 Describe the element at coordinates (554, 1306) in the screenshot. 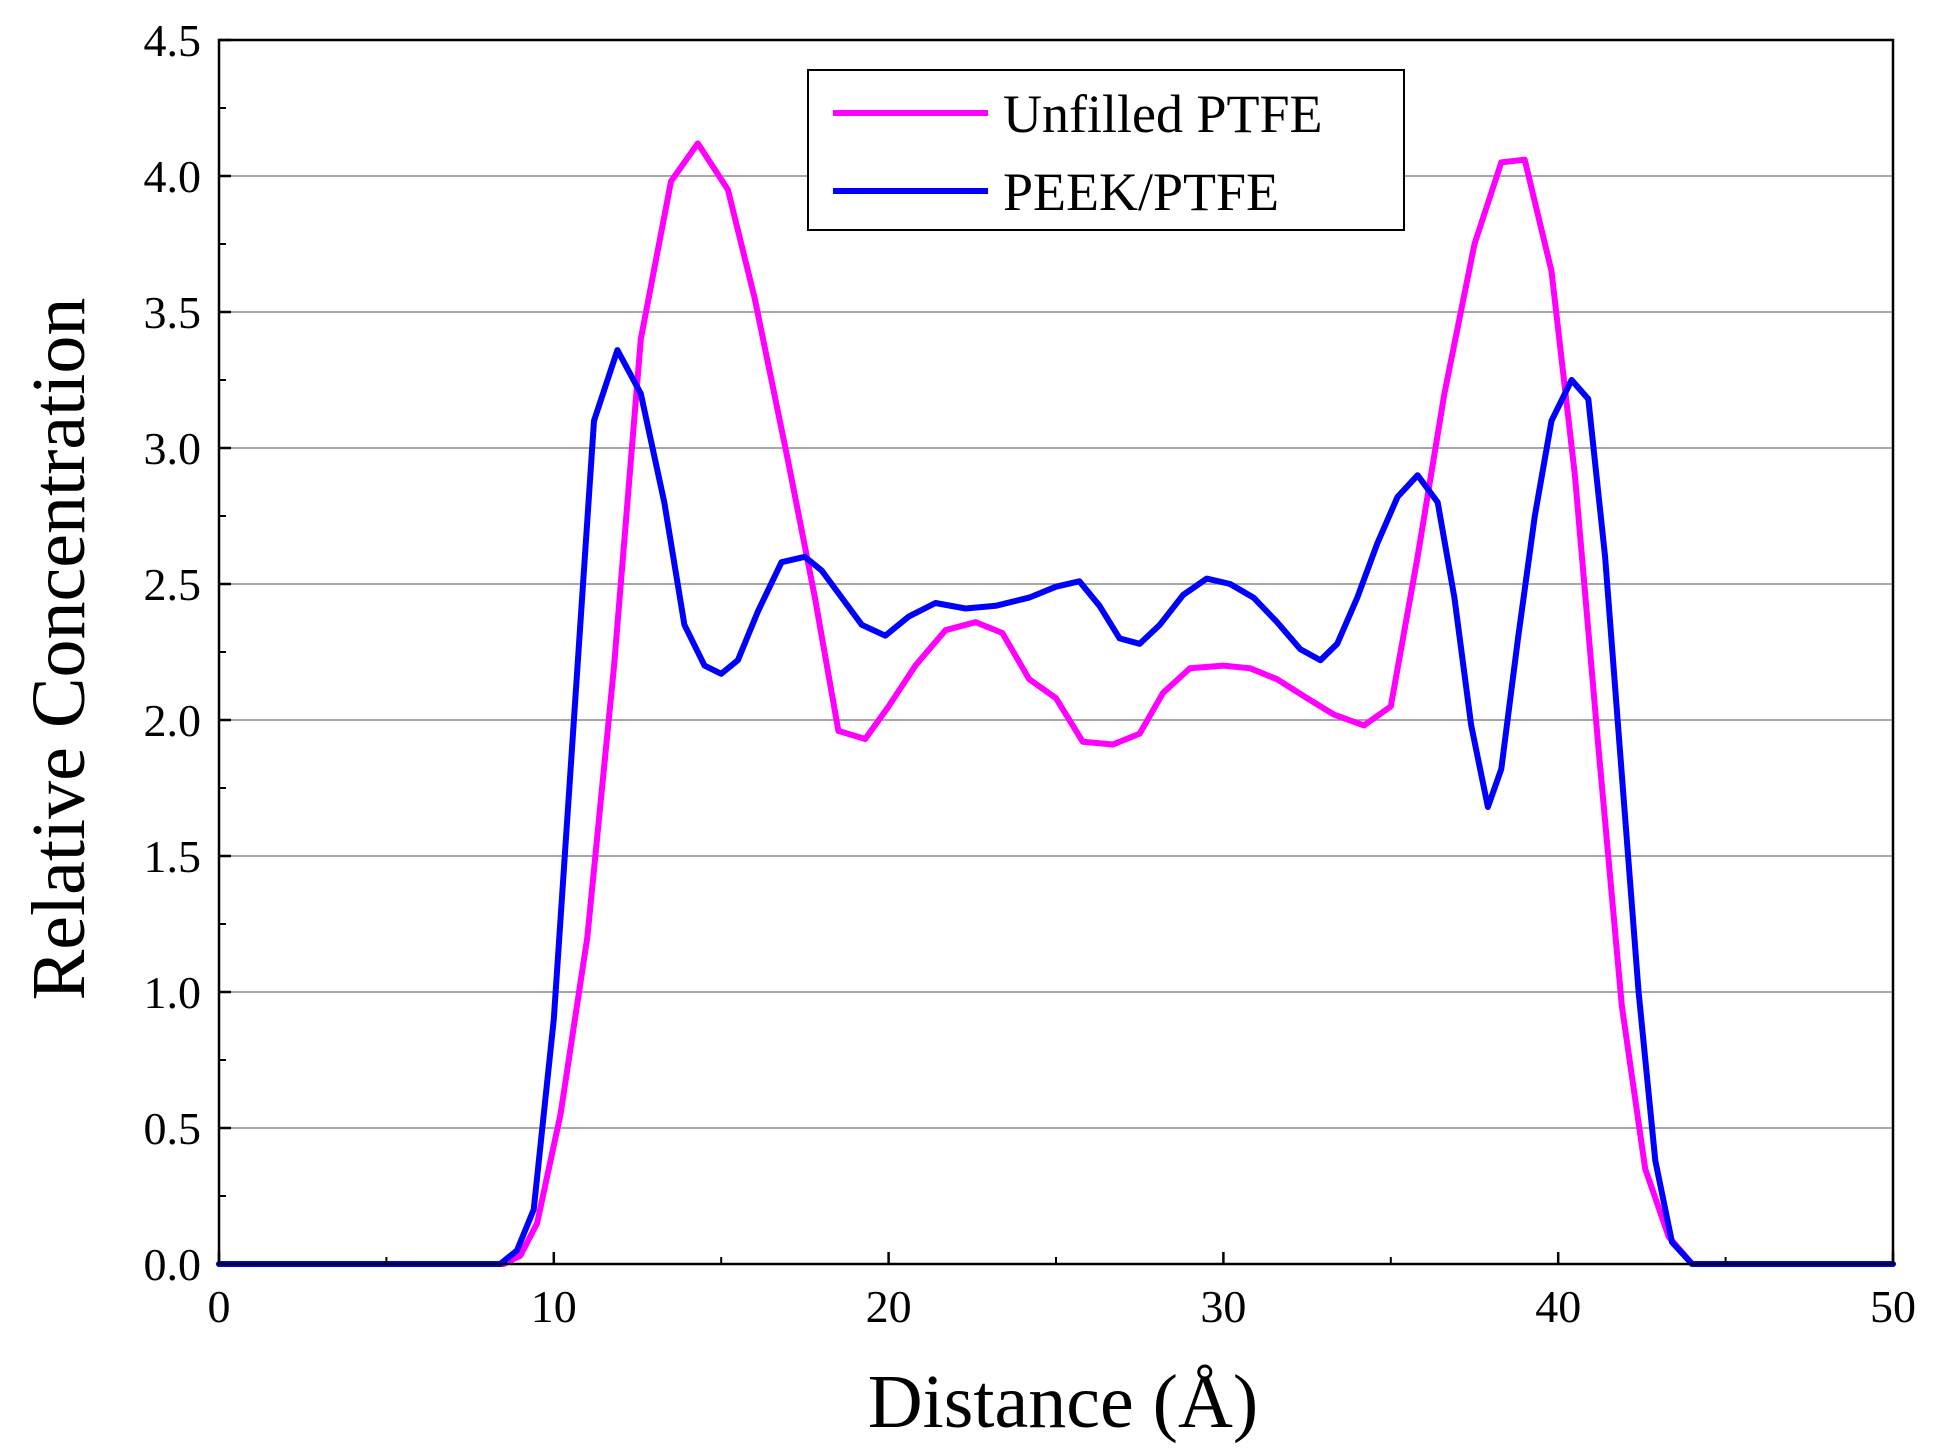

I see `x-tick-label: 10` at that location.